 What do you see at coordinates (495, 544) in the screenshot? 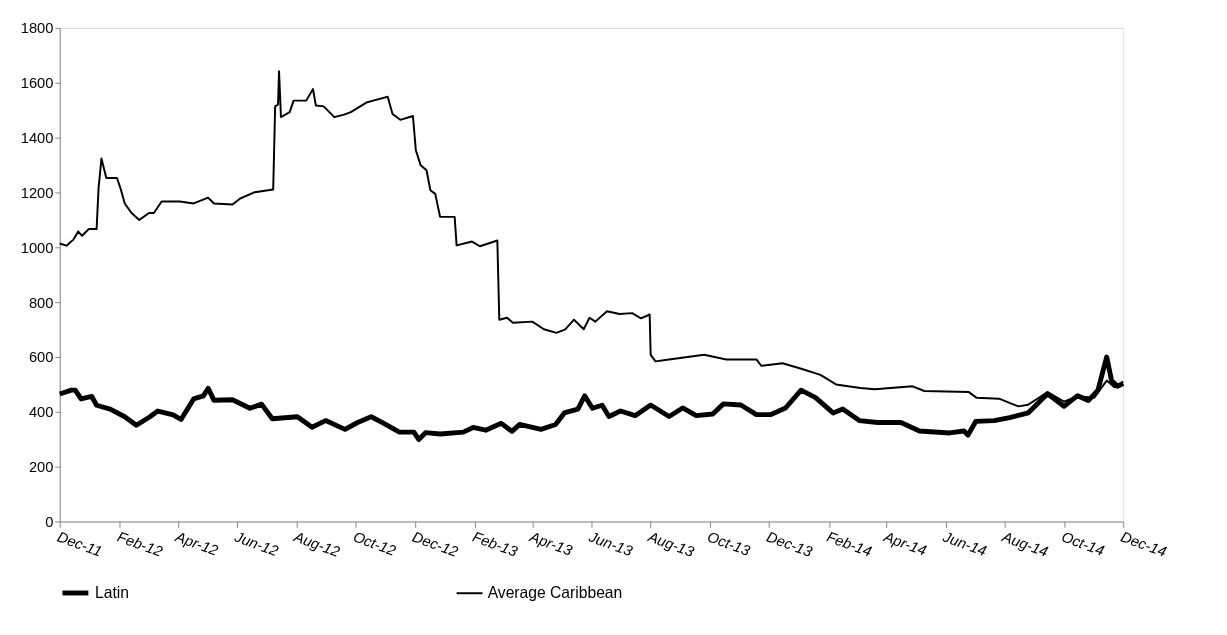
I see `x-tick-label: Feb-13` at bounding box center [495, 544].